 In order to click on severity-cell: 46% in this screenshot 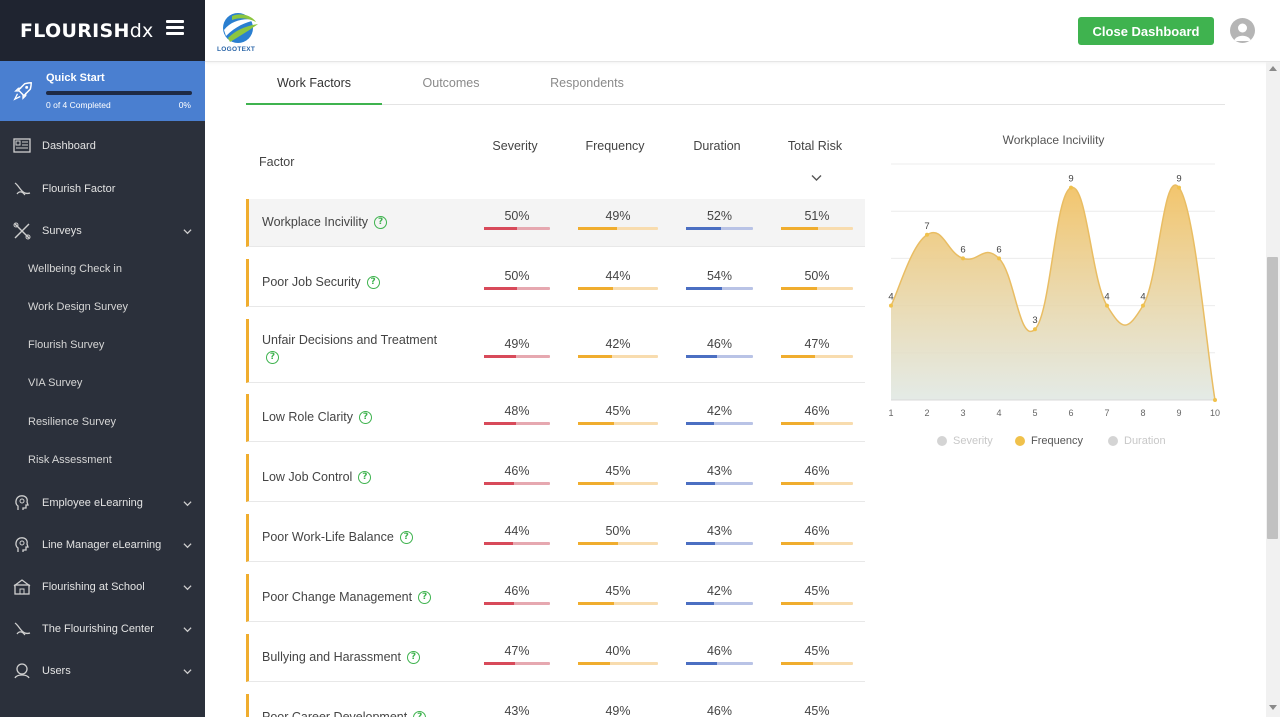, I will do `click(517, 474)`.